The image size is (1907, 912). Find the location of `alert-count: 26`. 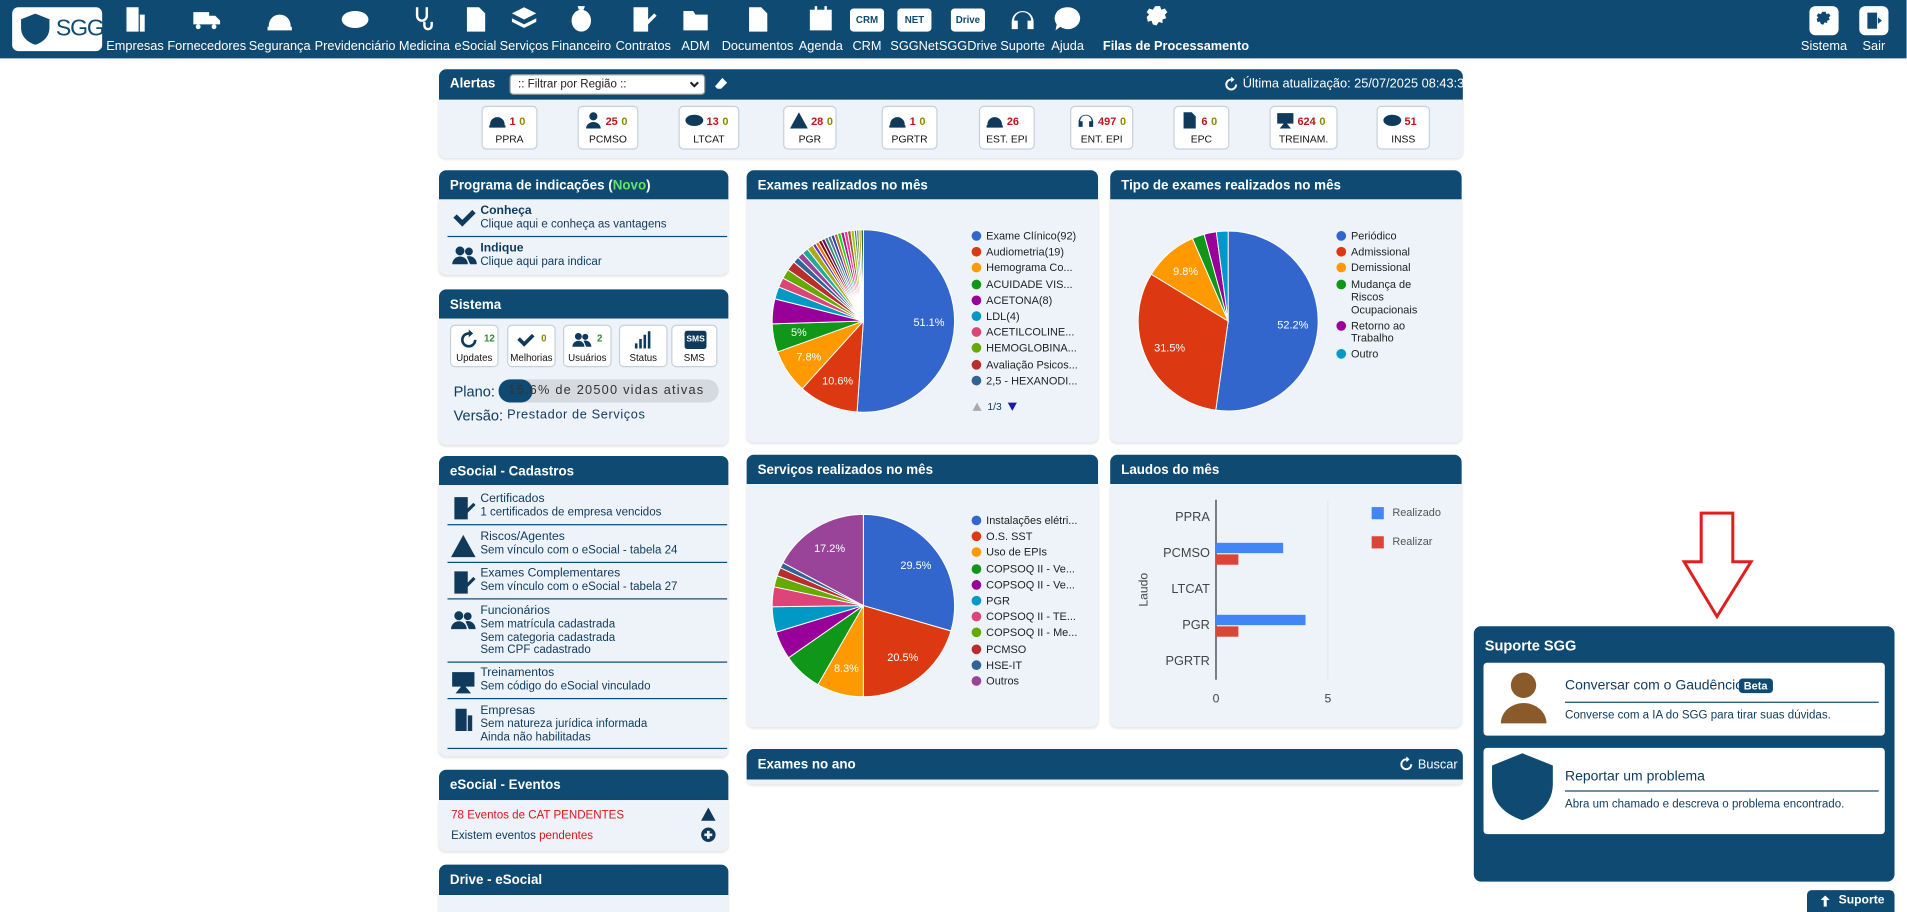

alert-count: 26 is located at coordinates (1013, 121).